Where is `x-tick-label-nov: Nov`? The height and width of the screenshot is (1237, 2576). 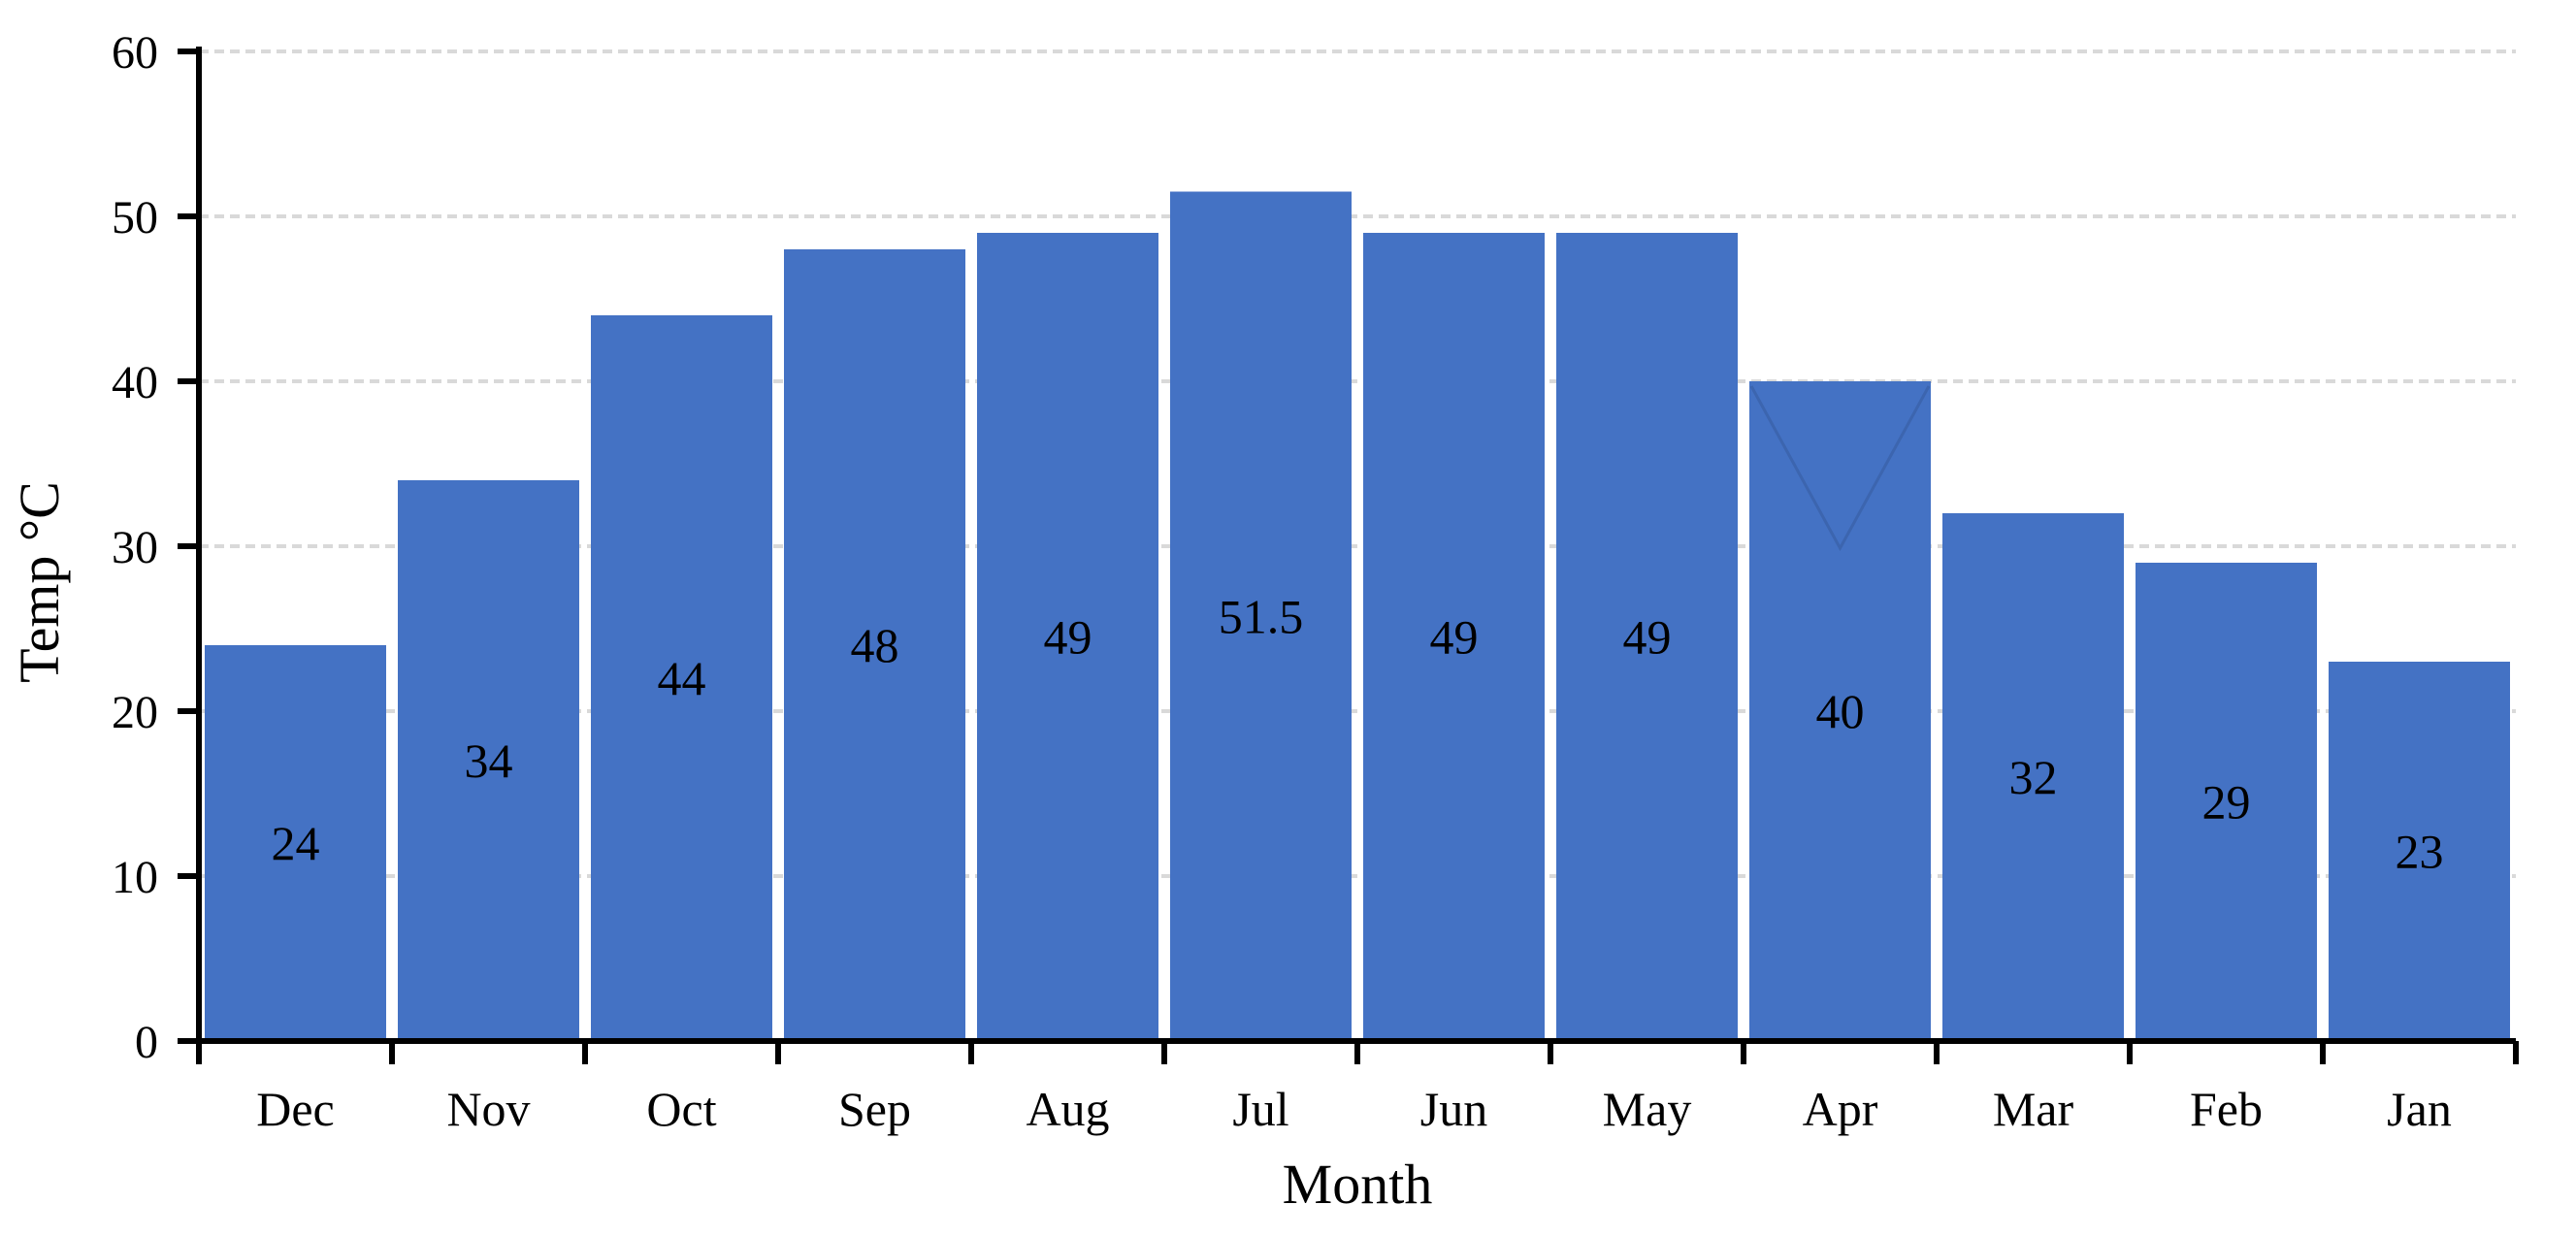 x-tick-label-nov: Nov is located at coordinates (488, 1109).